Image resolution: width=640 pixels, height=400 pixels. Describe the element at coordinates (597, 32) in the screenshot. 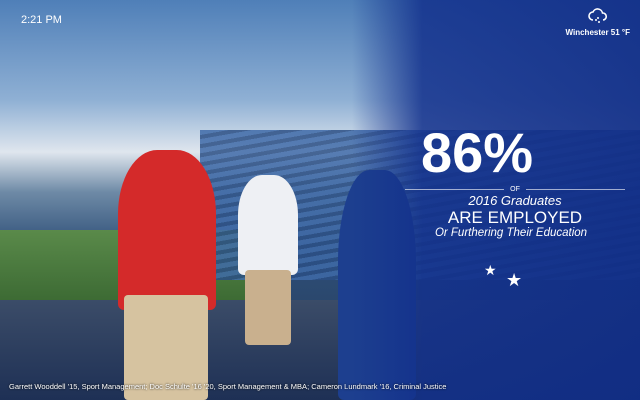

I see `weather-location-temp: Winchester 51 °F` at that location.